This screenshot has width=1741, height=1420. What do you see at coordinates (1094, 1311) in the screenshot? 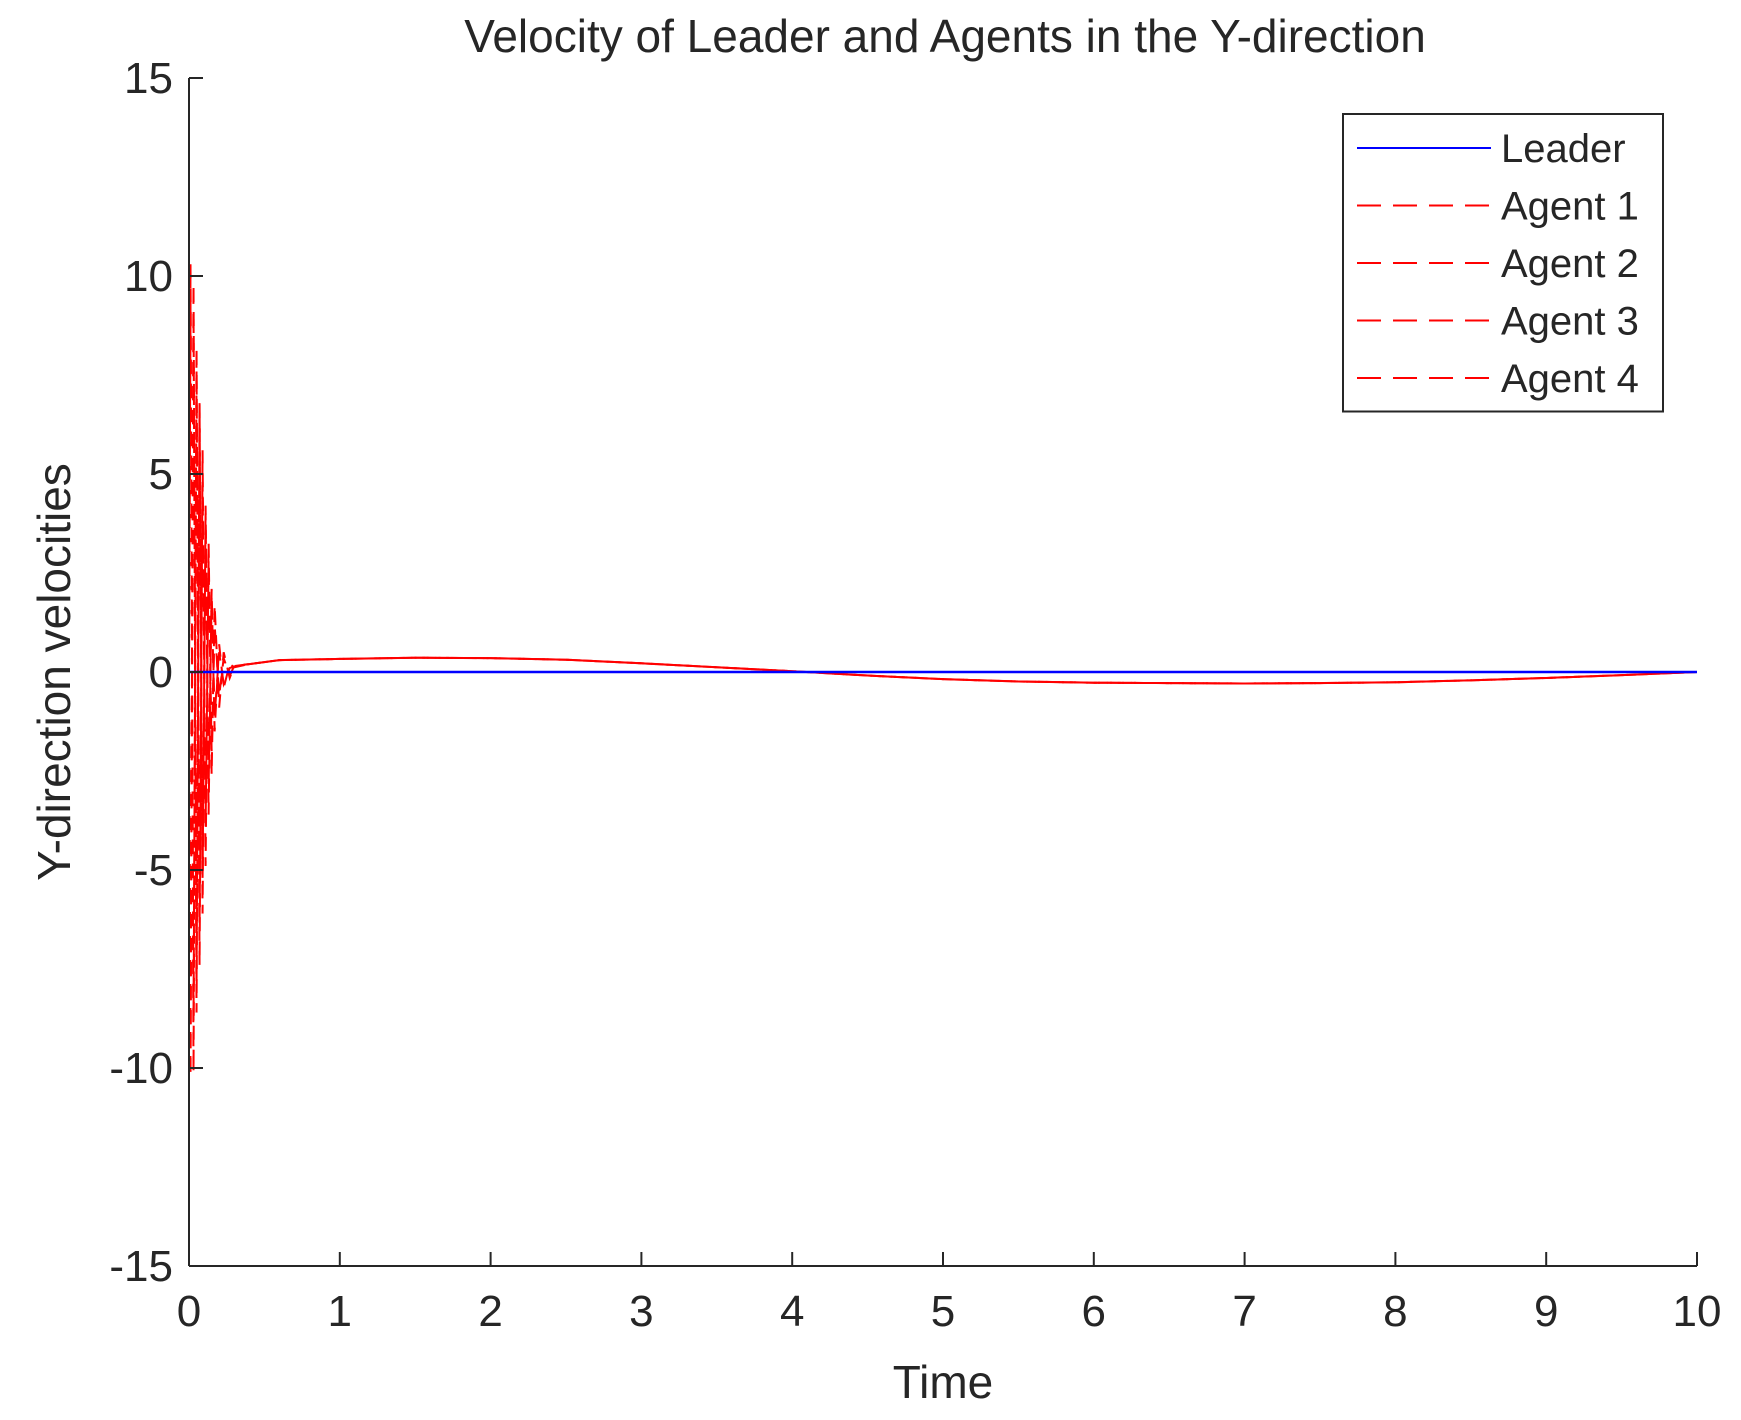
I see `x-tick-label: 6` at bounding box center [1094, 1311].